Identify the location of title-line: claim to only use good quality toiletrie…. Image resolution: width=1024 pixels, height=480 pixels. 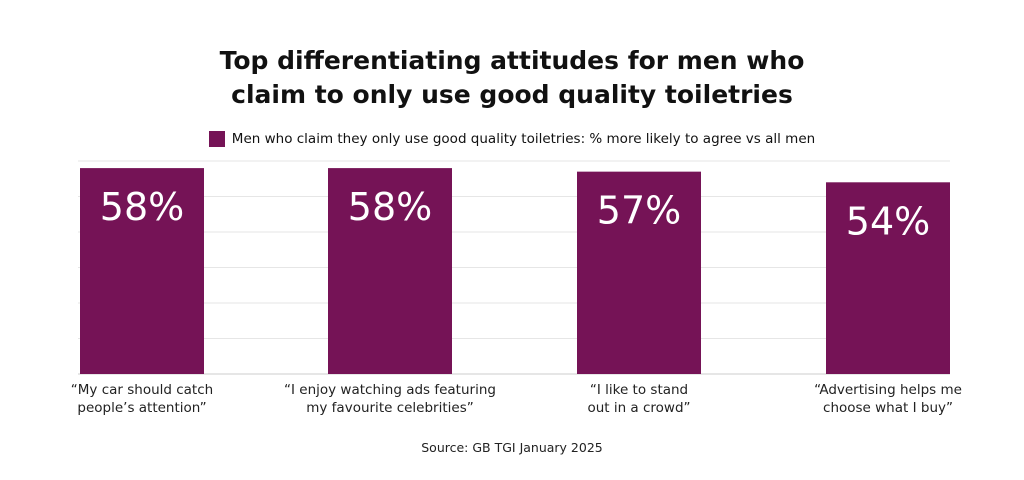
(512, 94).